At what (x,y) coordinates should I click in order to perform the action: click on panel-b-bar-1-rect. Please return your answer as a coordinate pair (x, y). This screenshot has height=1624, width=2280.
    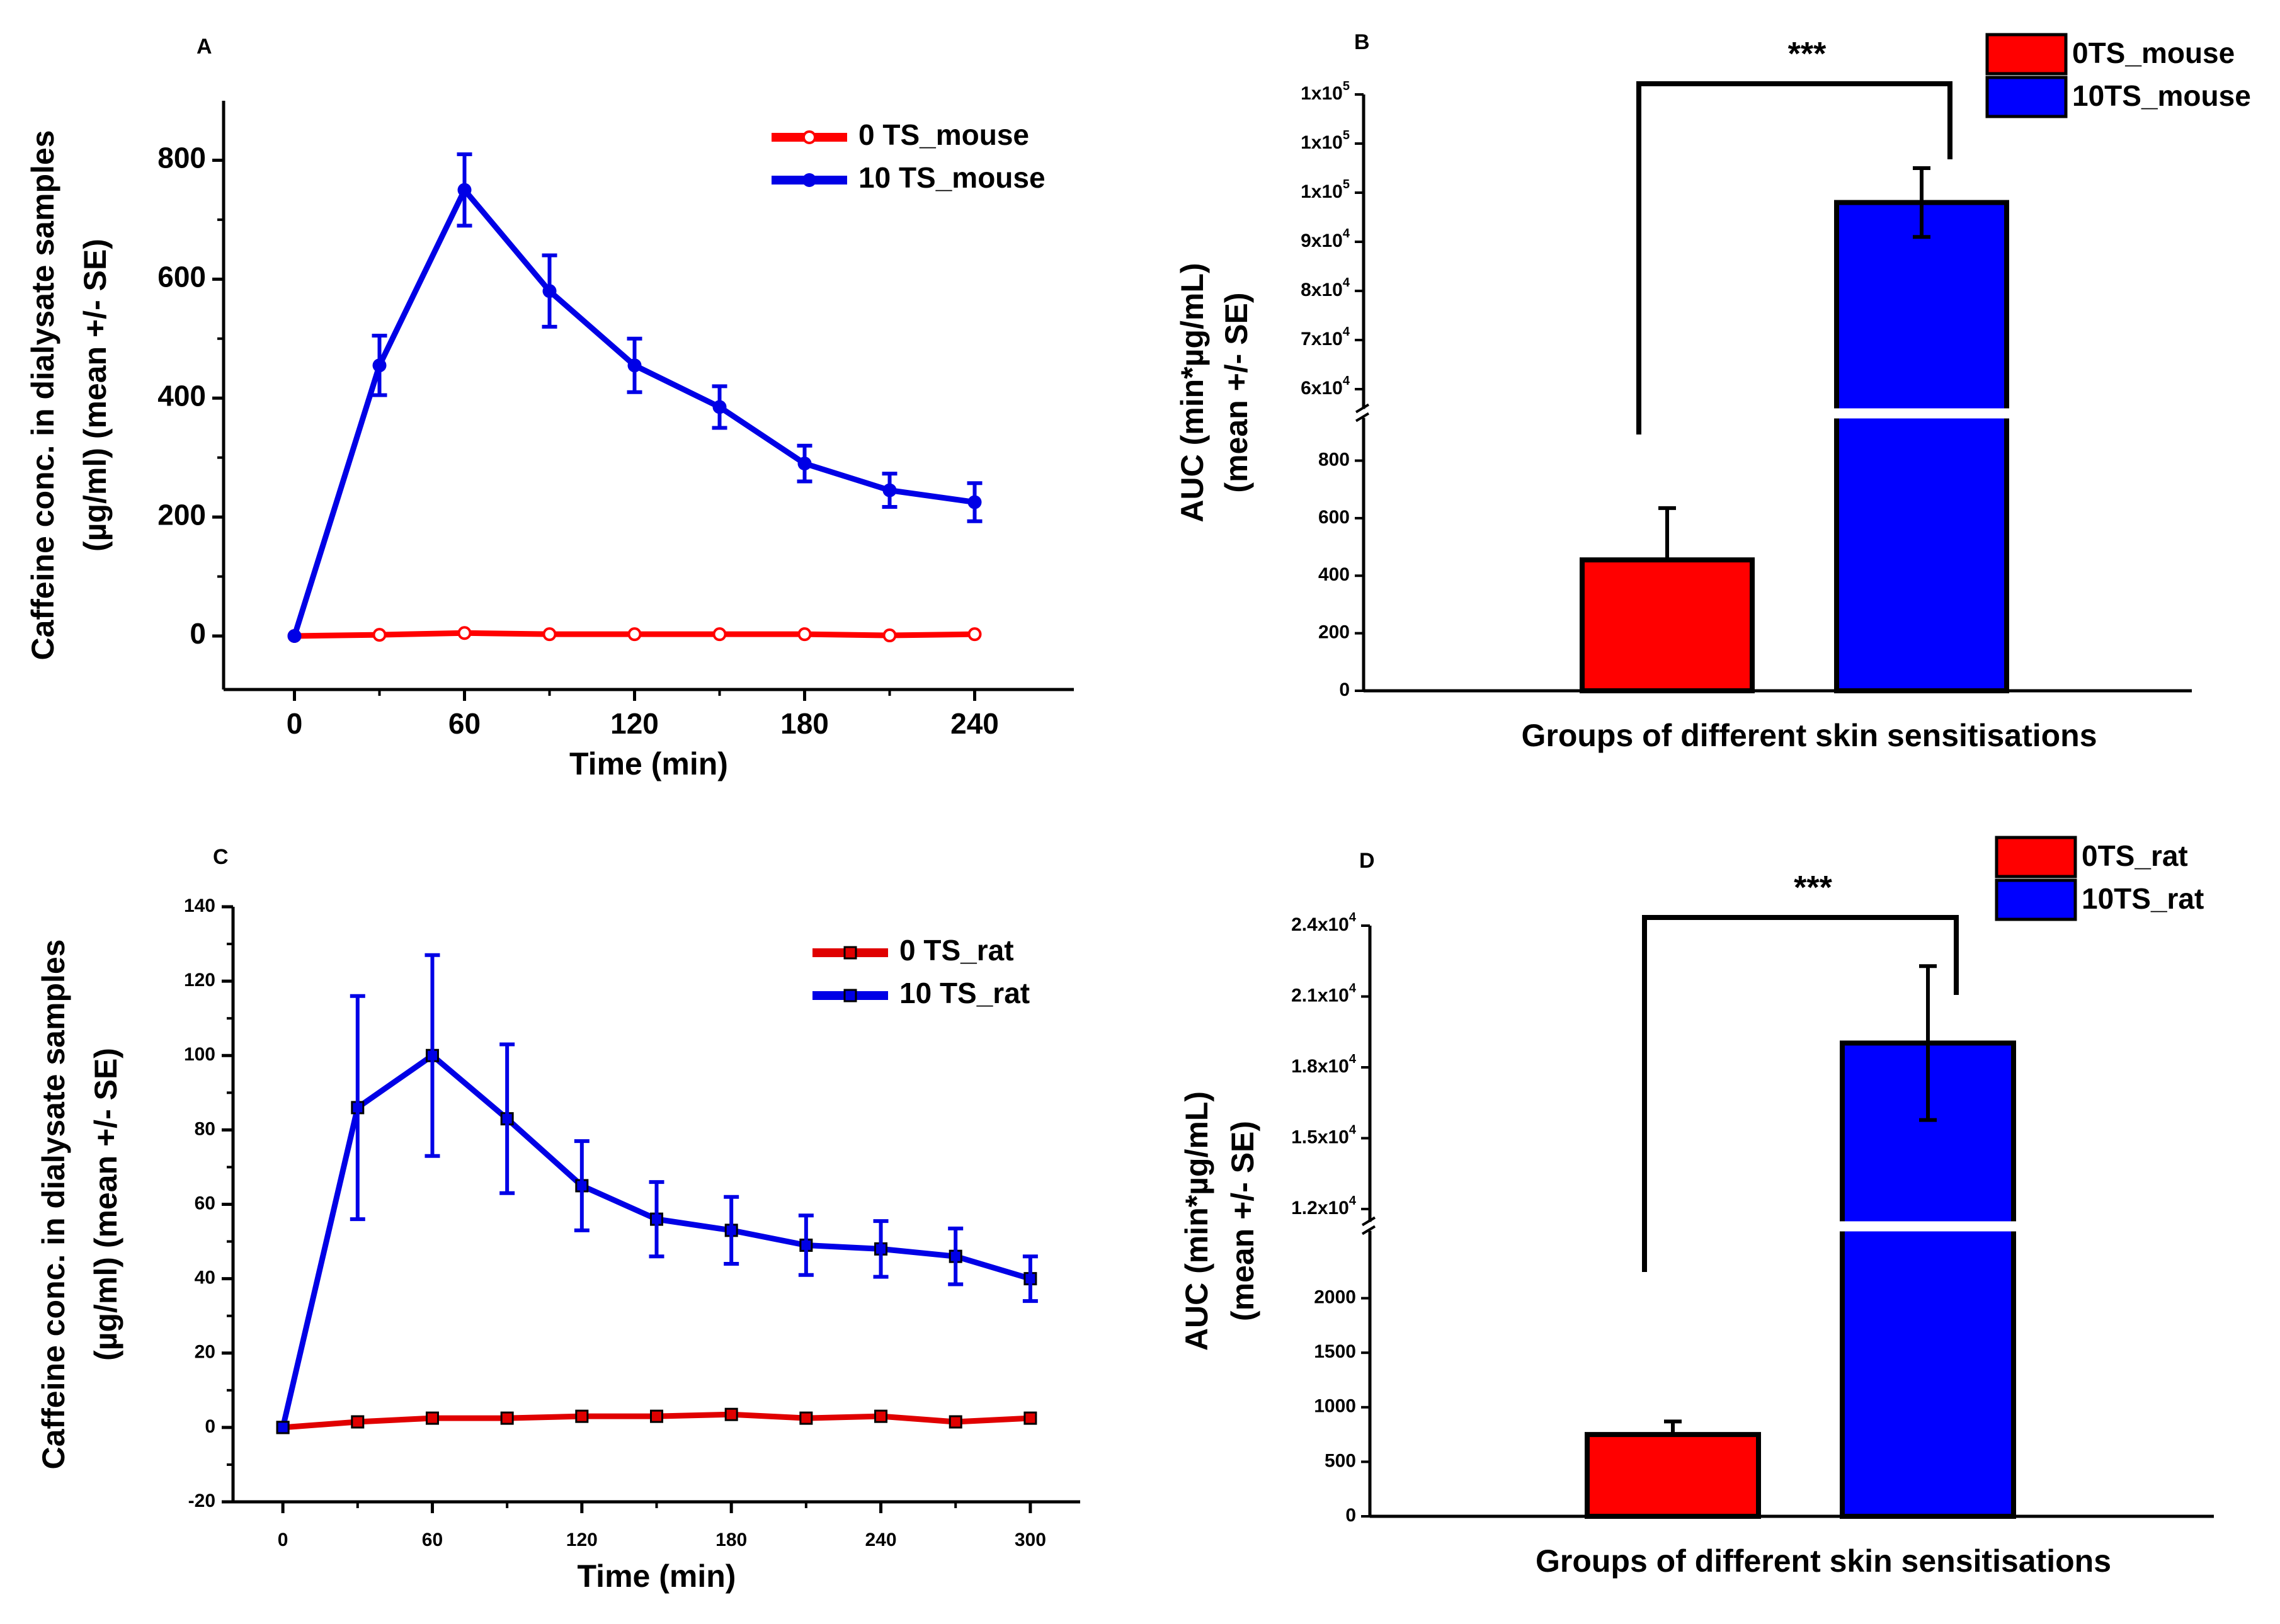
    Looking at the image, I should click on (1667, 625).